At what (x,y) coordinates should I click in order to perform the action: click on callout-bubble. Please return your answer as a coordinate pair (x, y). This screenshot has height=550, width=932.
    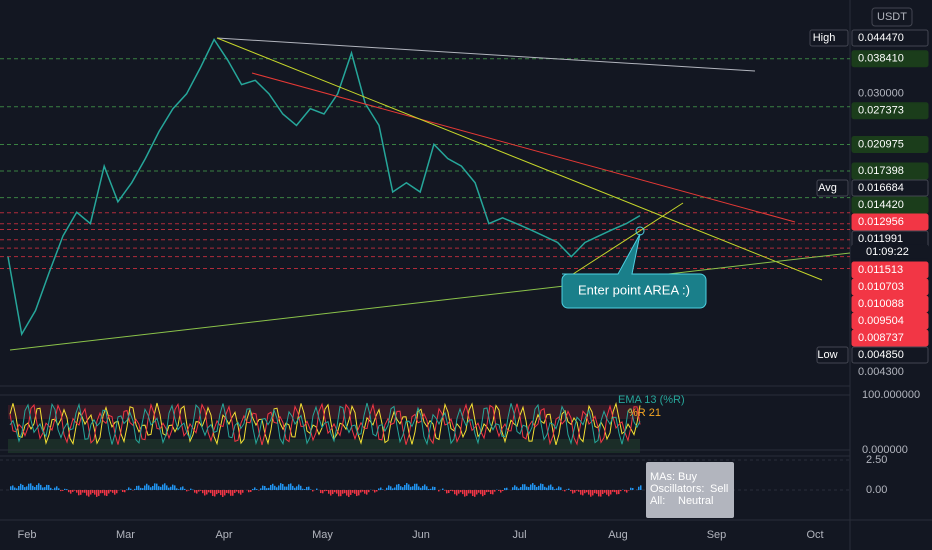
    Looking at the image, I should click on (634, 271).